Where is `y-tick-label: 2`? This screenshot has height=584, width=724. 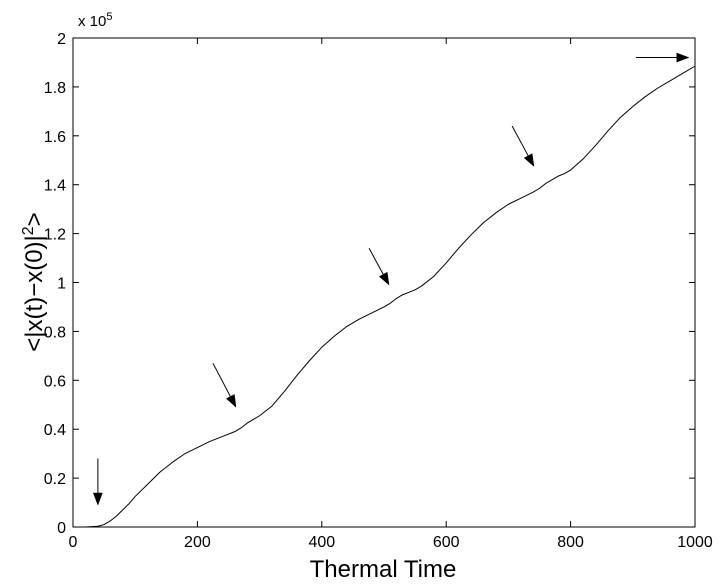
y-tick-label: 2 is located at coordinates (61, 39).